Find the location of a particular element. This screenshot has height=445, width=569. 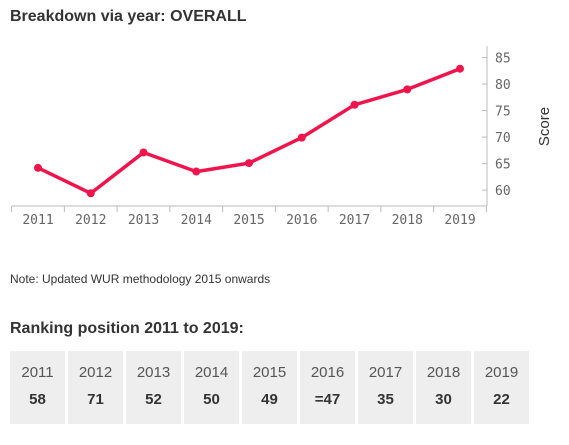

ranking-position: 52 is located at coordinates (153, 399).